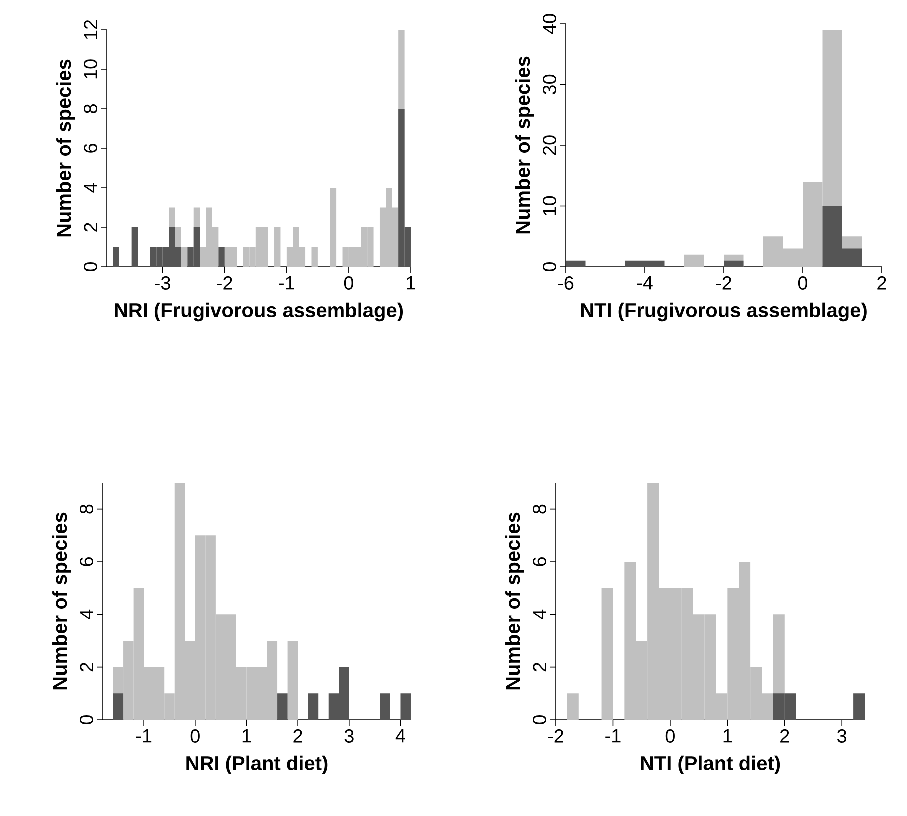 Image resolution: width=907 pixels, height=816 pixels. I want to click on x-axis-title: NTI (Frugivorous assemblage), so click(724, 312).